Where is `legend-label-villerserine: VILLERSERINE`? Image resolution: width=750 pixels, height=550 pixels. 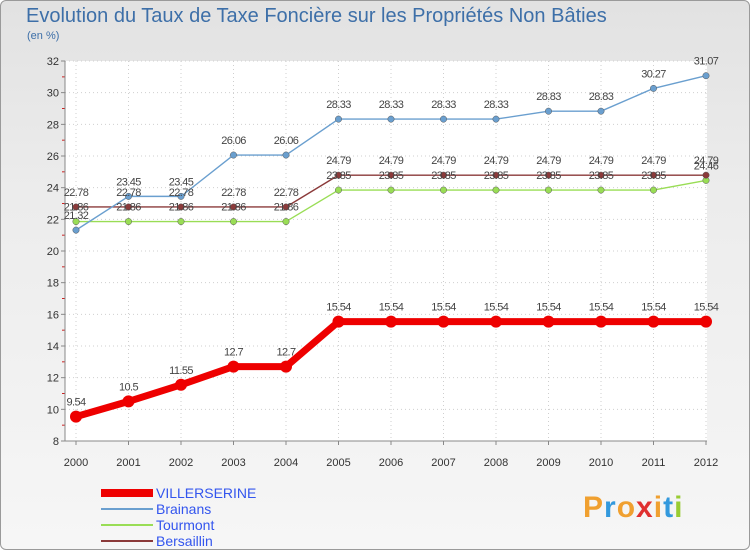 legend-label-villerserine: VILLERSERINE is located at coordinates (206, 493).